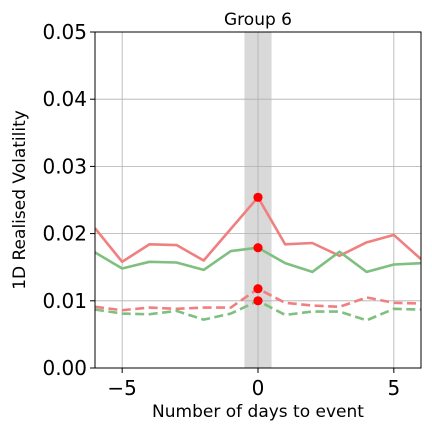 The height and width of the screenshot is (432, 432). I want to click on x-axis-label: Number of days to event, so click(258, 412).